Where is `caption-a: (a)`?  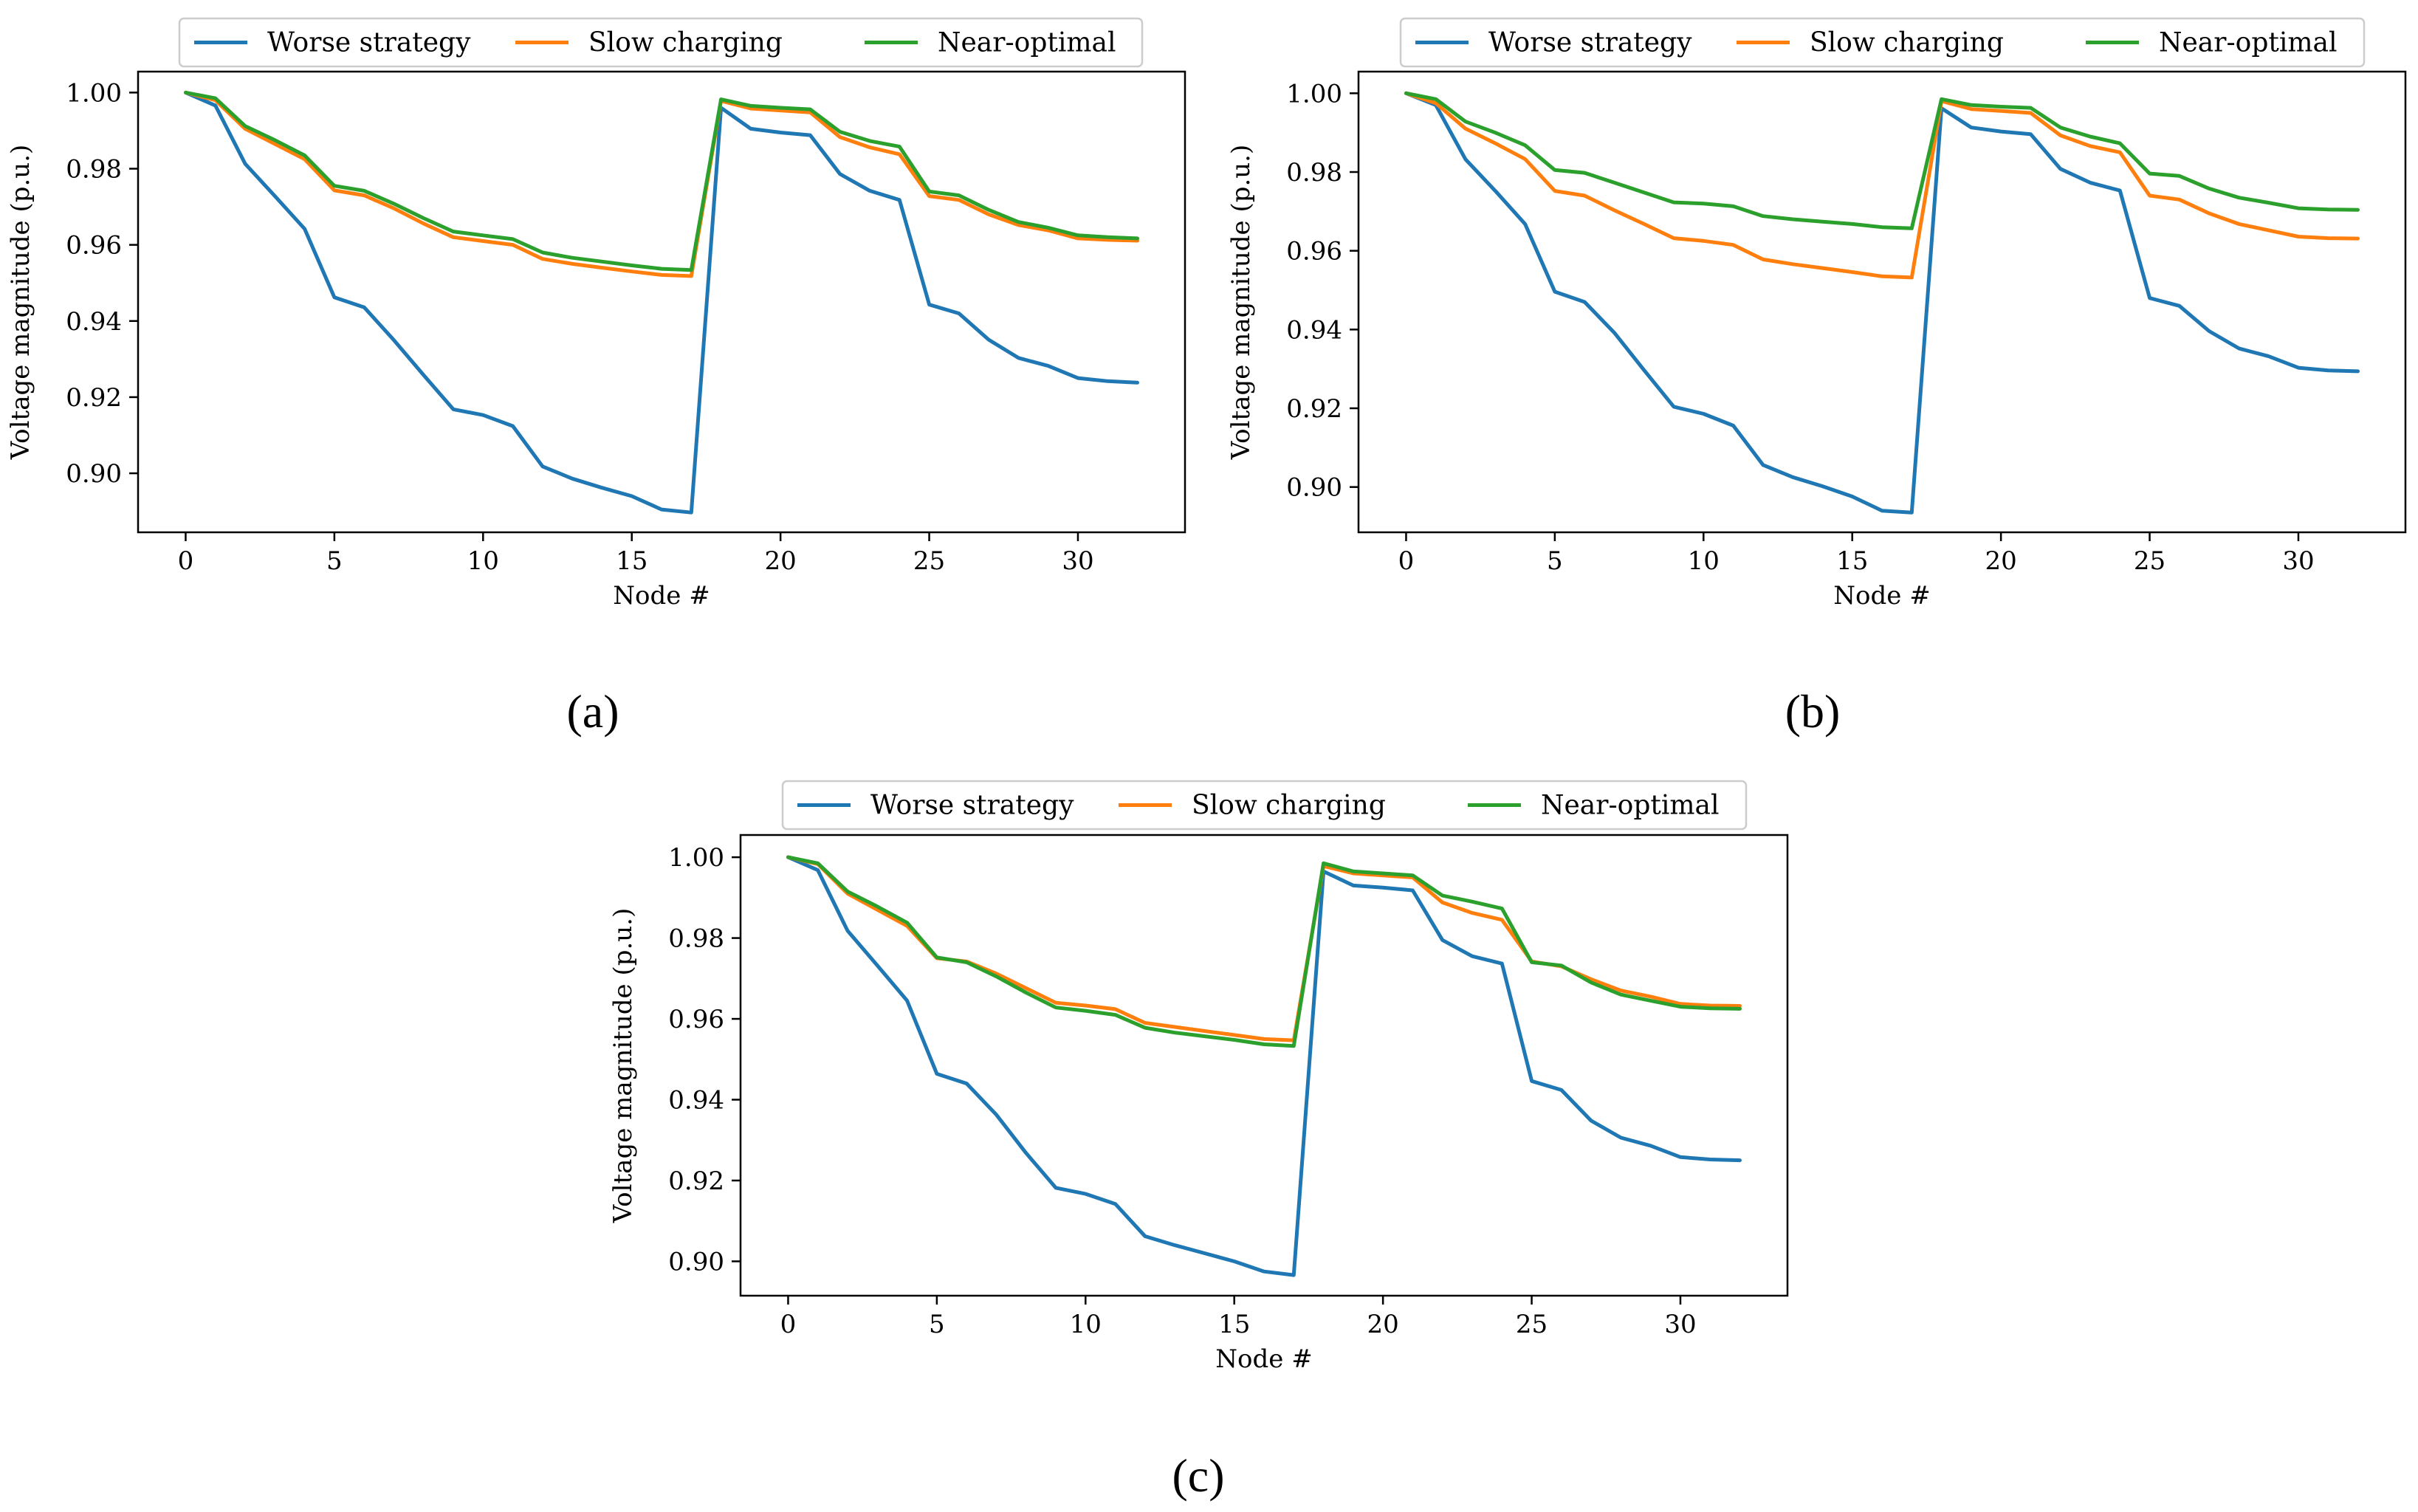
caption-a: (a) is located at coordinates (592, 711).